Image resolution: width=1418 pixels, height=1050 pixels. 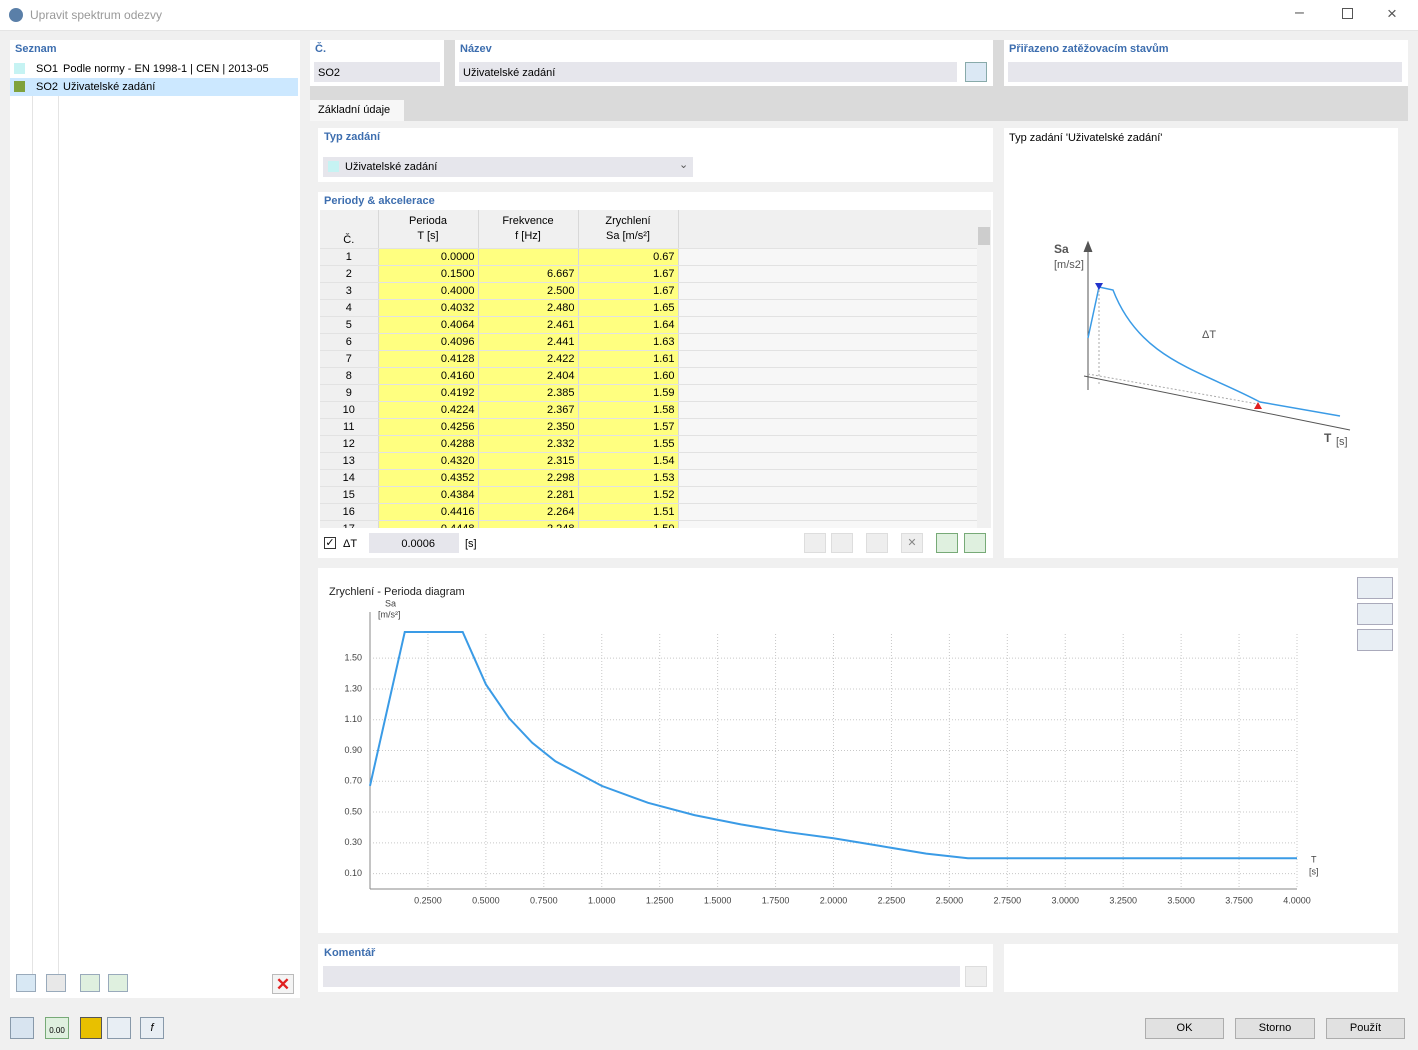 I want to click on header-cell: Frekvence f [Hz], so click(x=528, y=229).